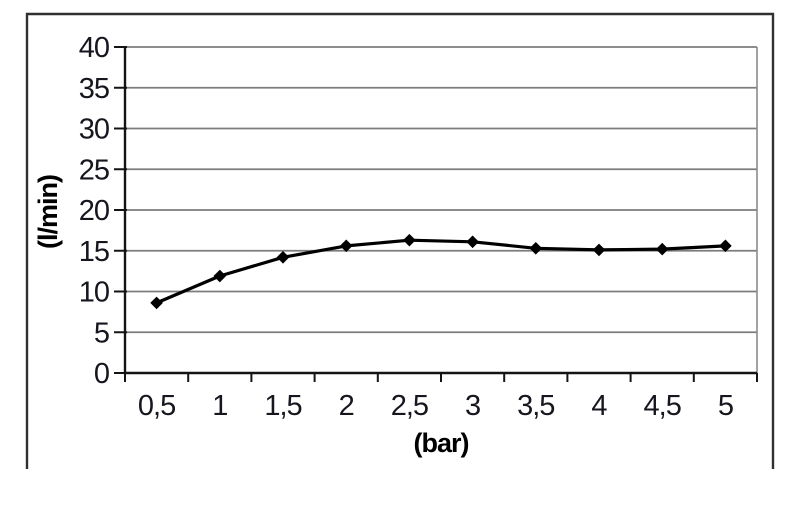  Describe the element at coordinates (441, 443) in the screenshot. I see `x-axis-title: (bar)` at that location.